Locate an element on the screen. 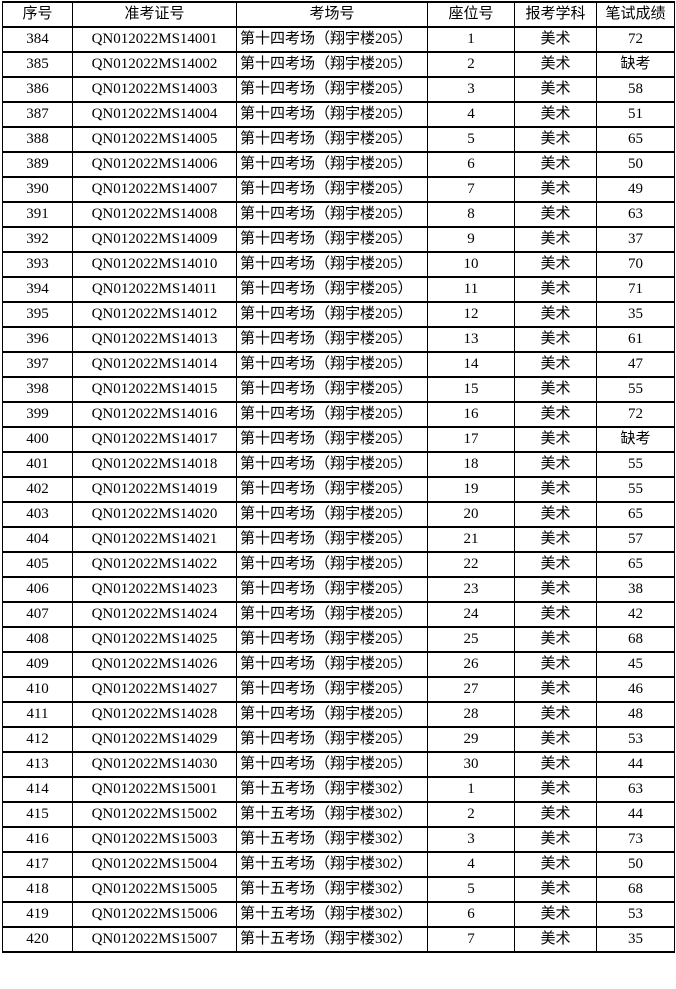  cell-score: 61 is located at coordinates (635, 339).